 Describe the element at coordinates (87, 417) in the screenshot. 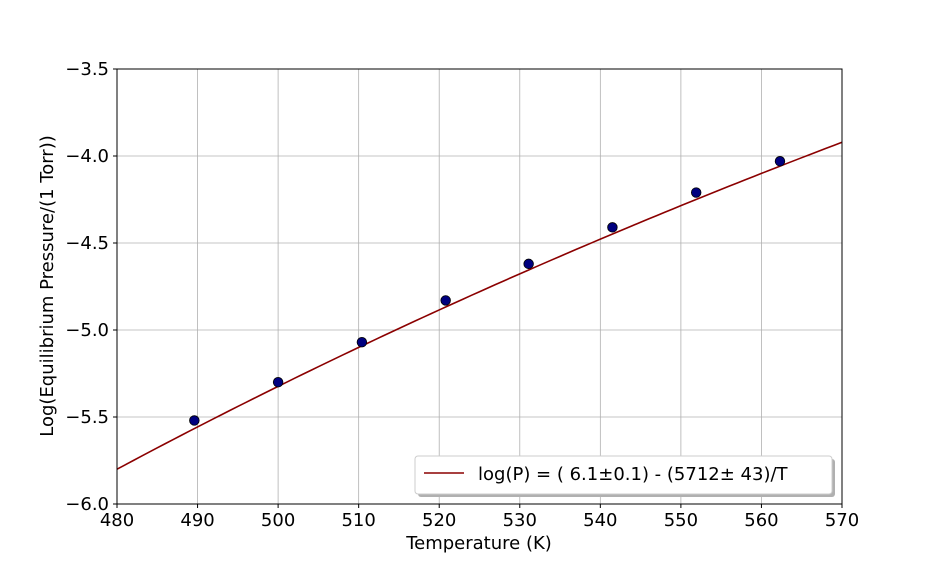

I see `y-tick-label: −5.5` at that location.